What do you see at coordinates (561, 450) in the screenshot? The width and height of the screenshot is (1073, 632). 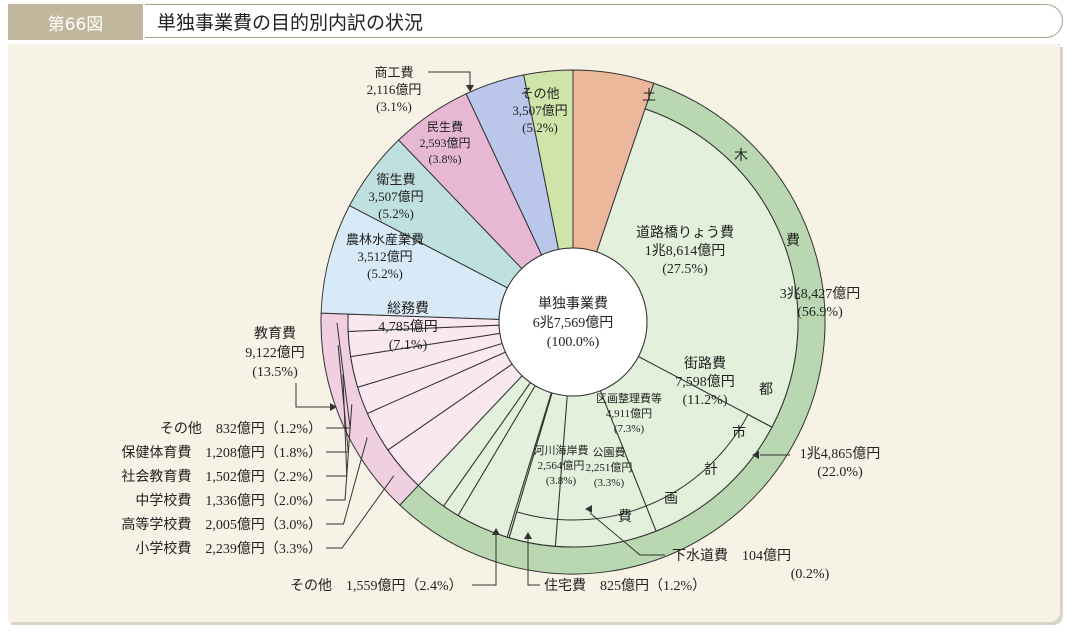 I see `slice-name-label: 河川海岸費` at bounding box center [561, 450].